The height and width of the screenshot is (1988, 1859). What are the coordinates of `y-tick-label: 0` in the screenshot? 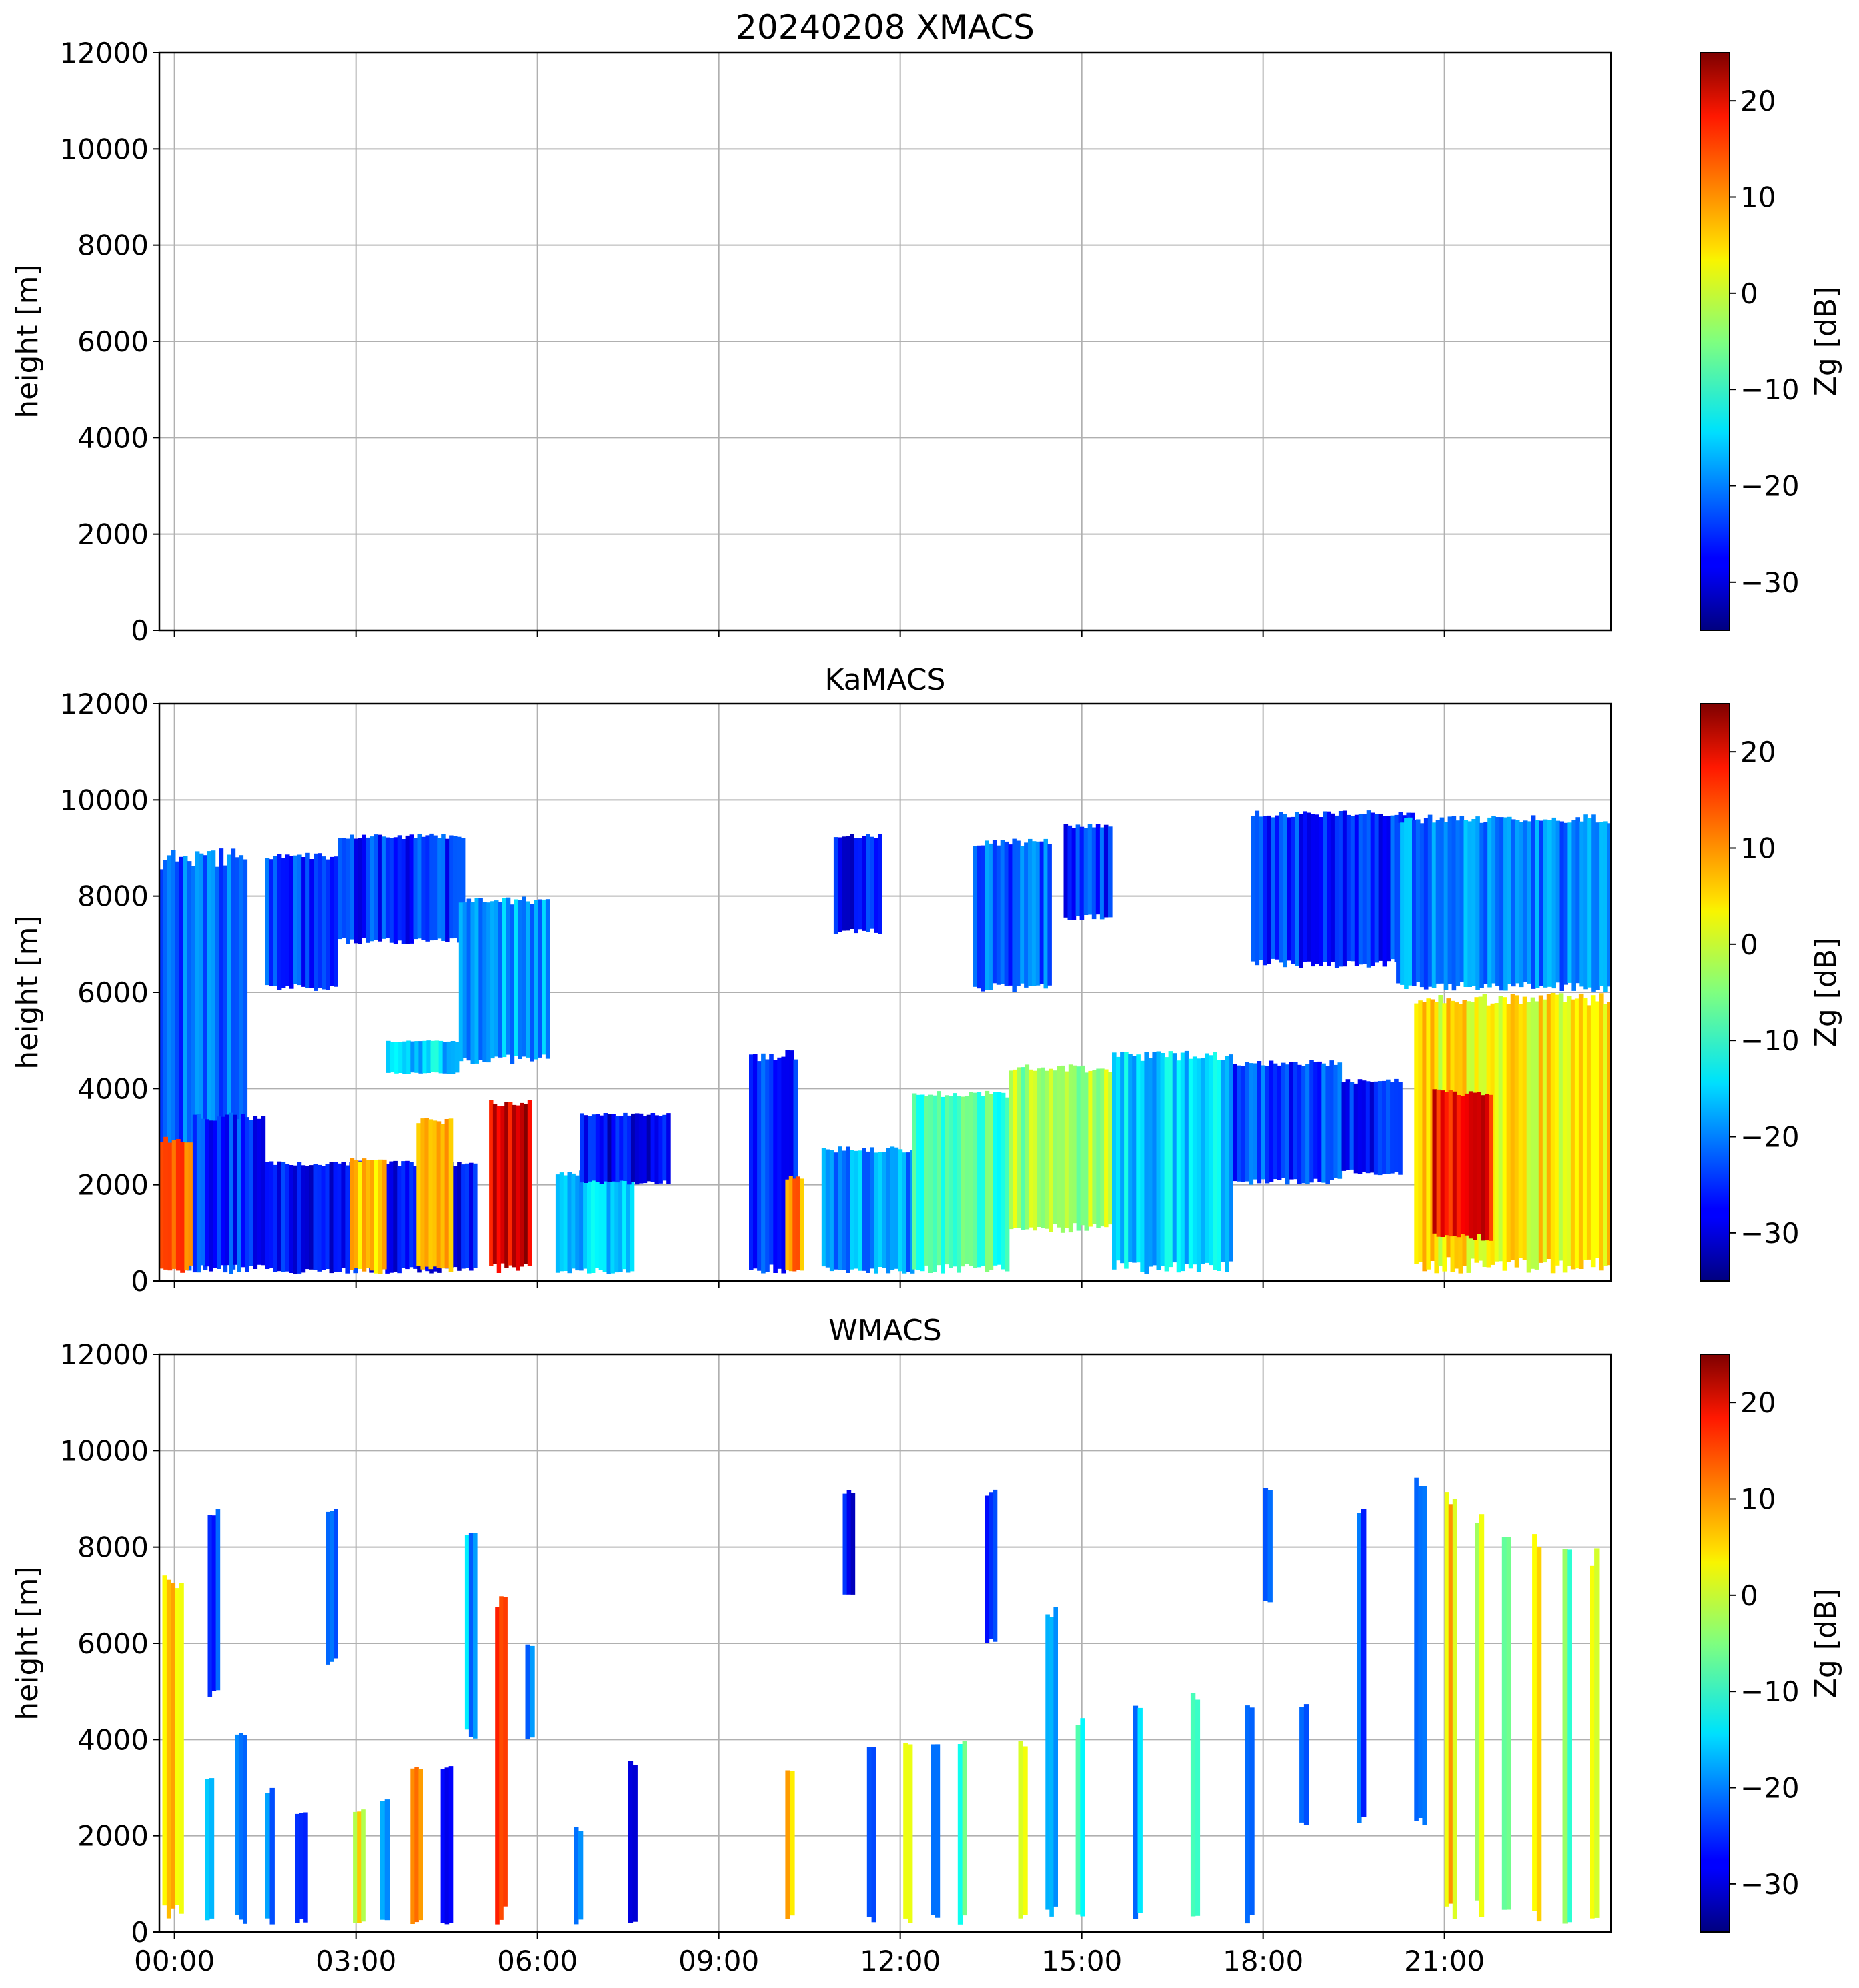 It's located at (140, 1281).